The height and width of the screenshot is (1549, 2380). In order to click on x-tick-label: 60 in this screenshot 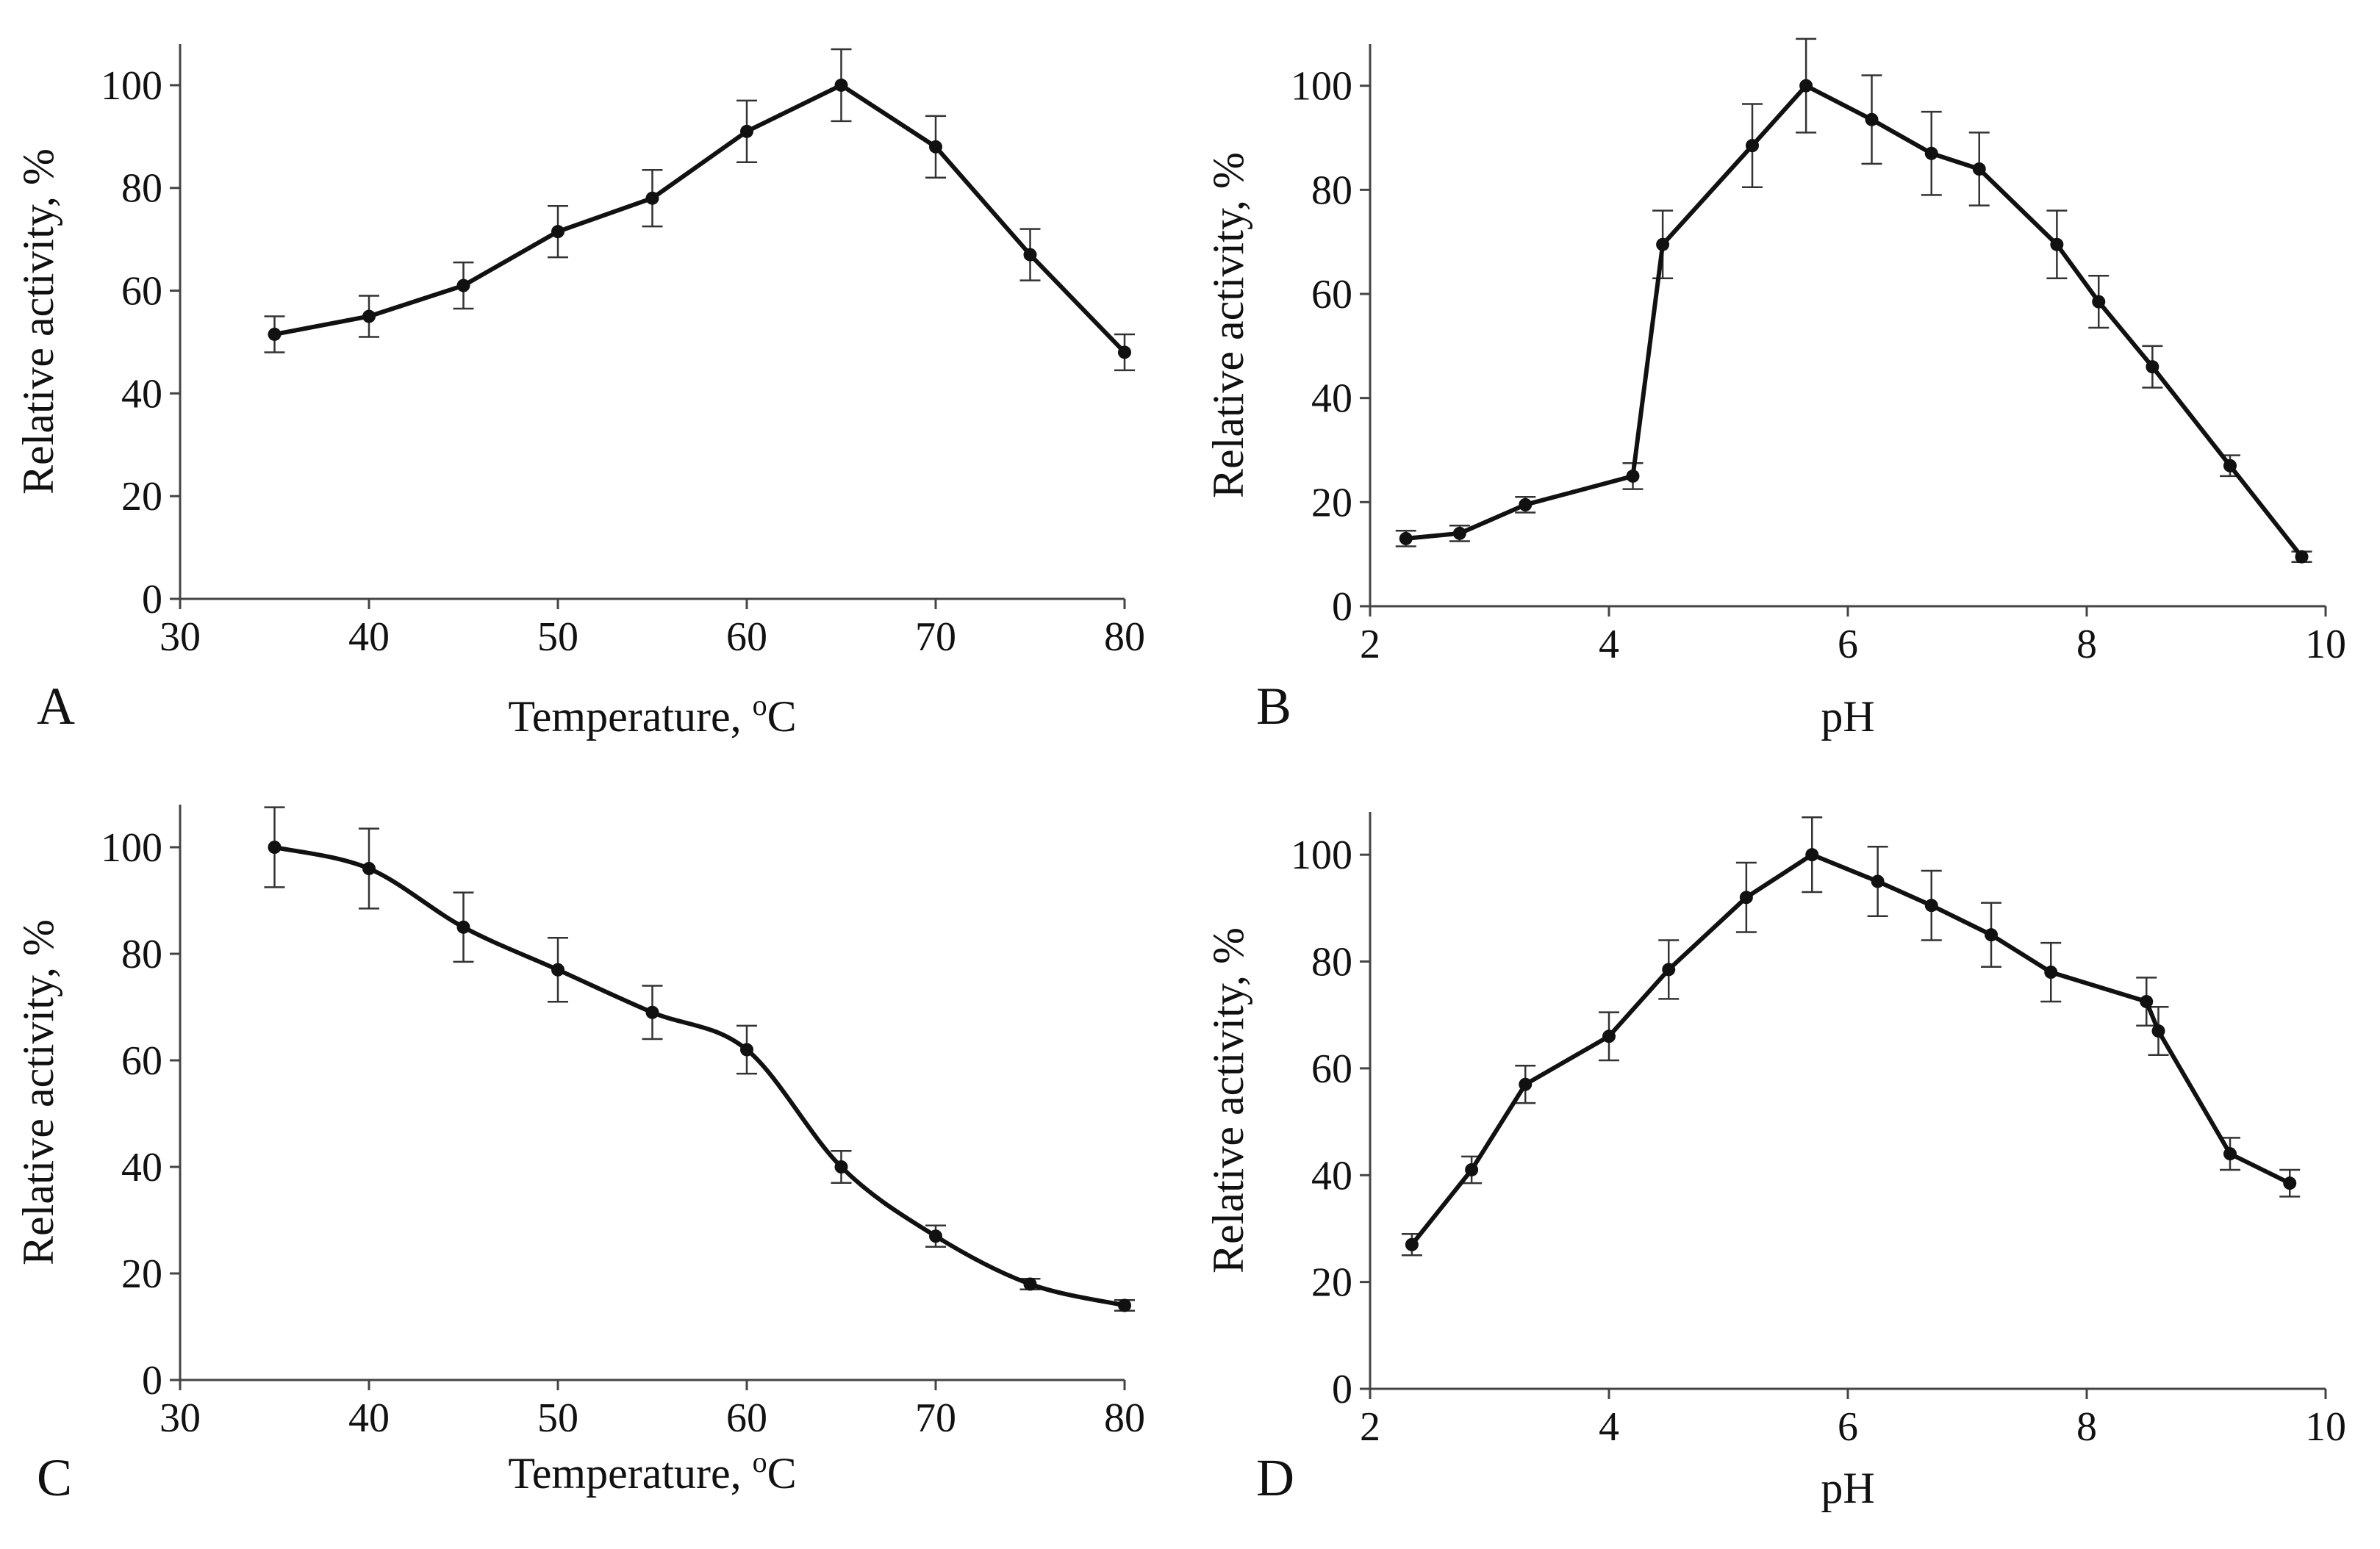, I will do `click(746, 1418)`.